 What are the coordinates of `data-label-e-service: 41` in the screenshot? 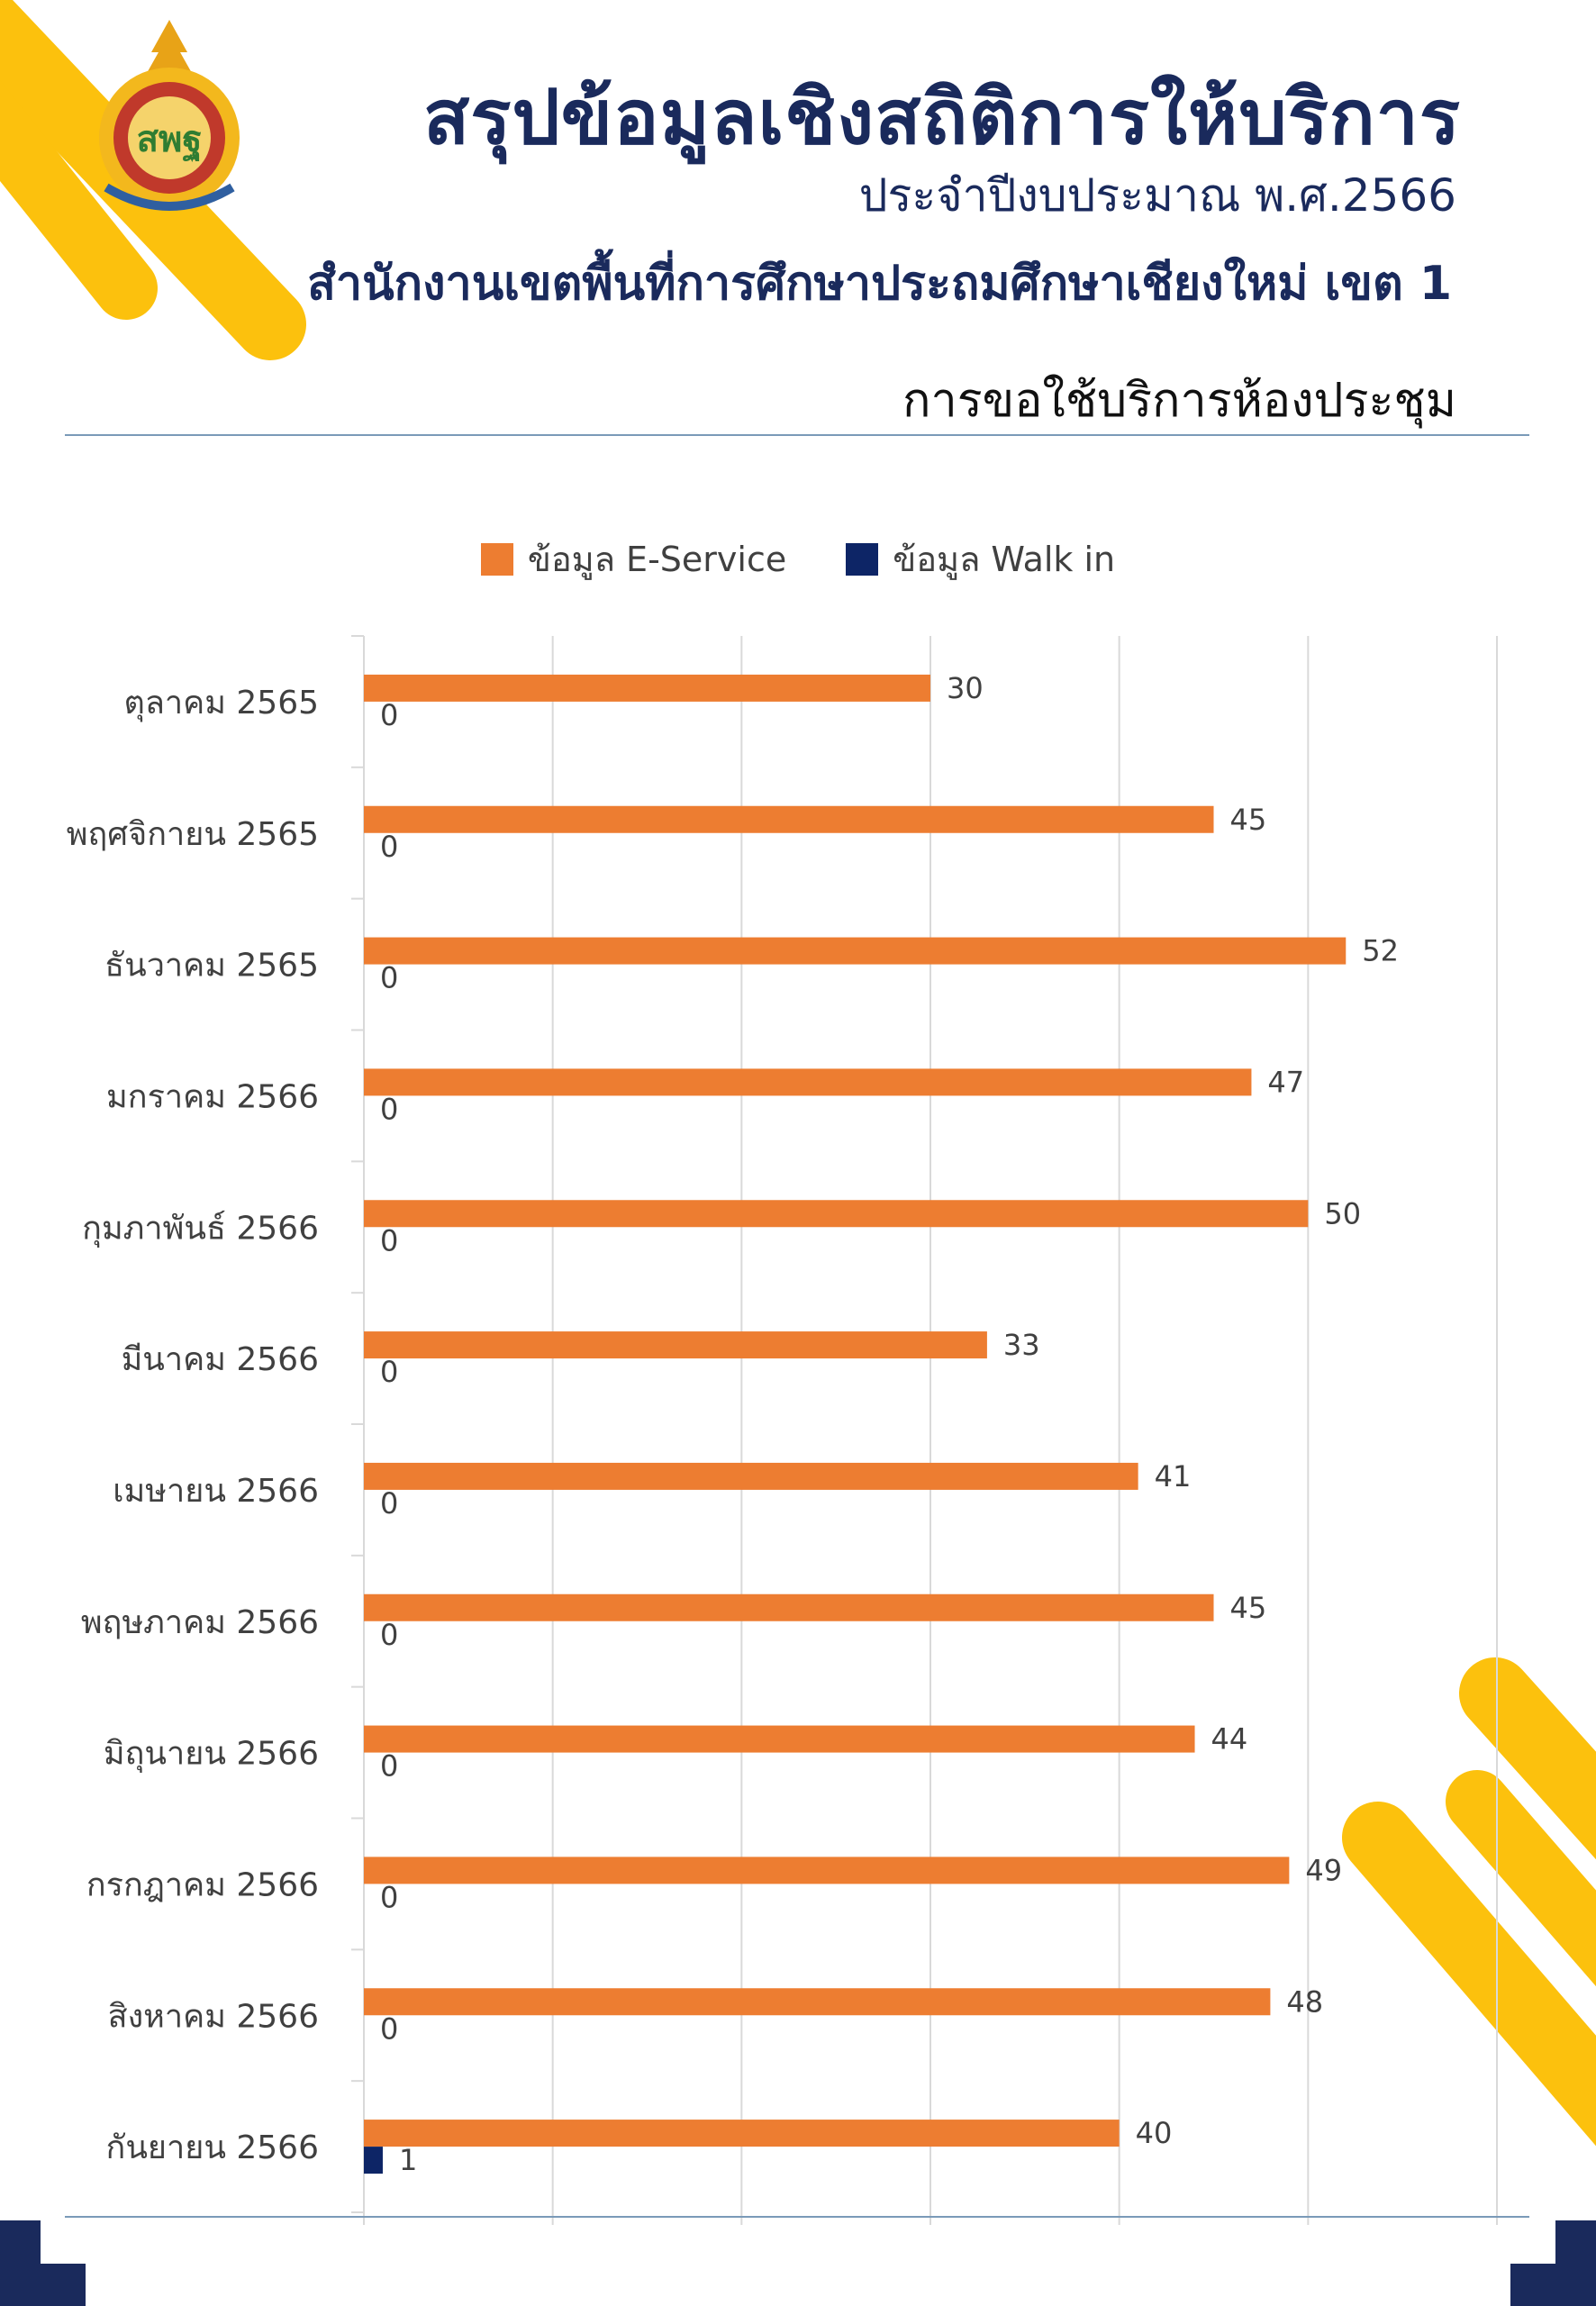 It's located at (1173, 1476).